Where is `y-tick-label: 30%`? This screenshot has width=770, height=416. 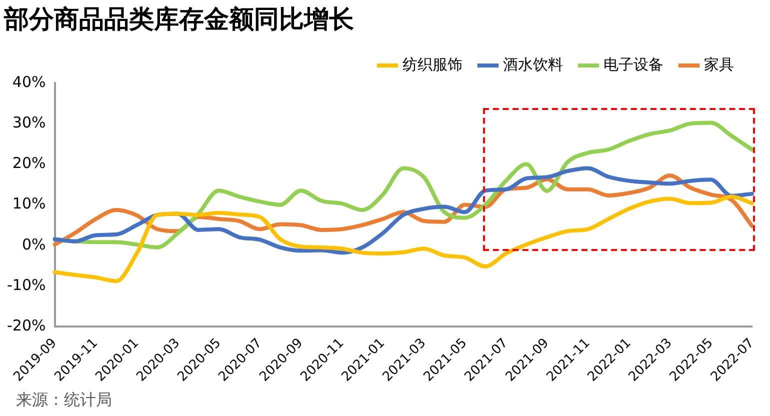 y-tick-label: 30% is located at coordinates (29, 122).